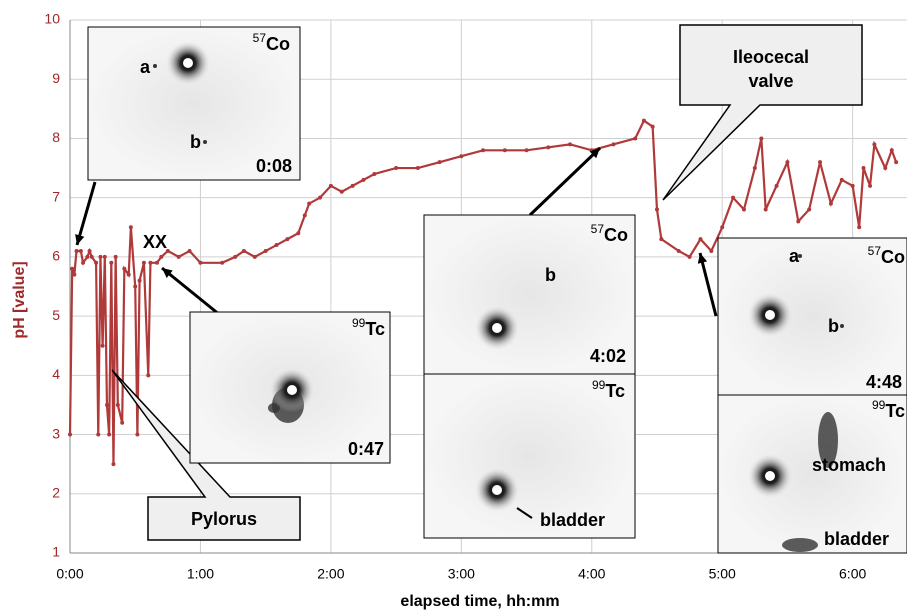  Describe the element at coordinates (893, 257) in the screenshot. I see `isotope-element: Co` at that location.